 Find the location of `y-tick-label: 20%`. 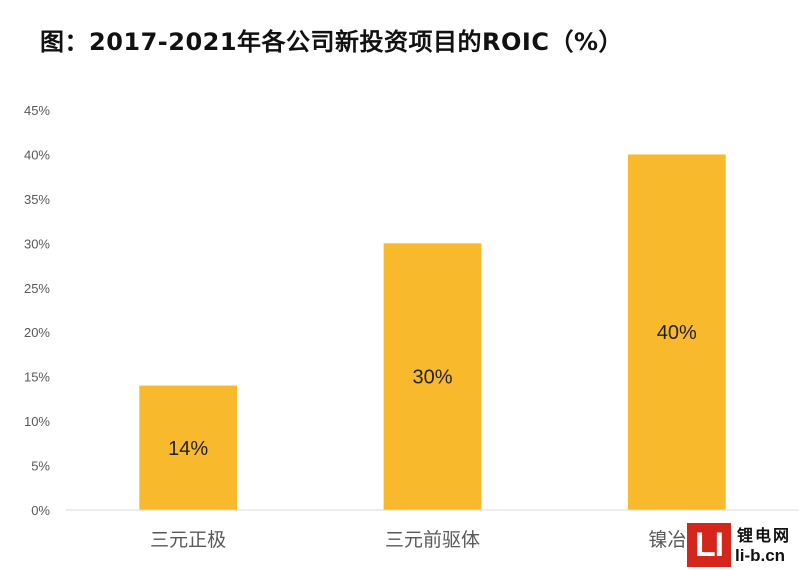

y-tick-label: 20% is located at coordinates (37, 332).